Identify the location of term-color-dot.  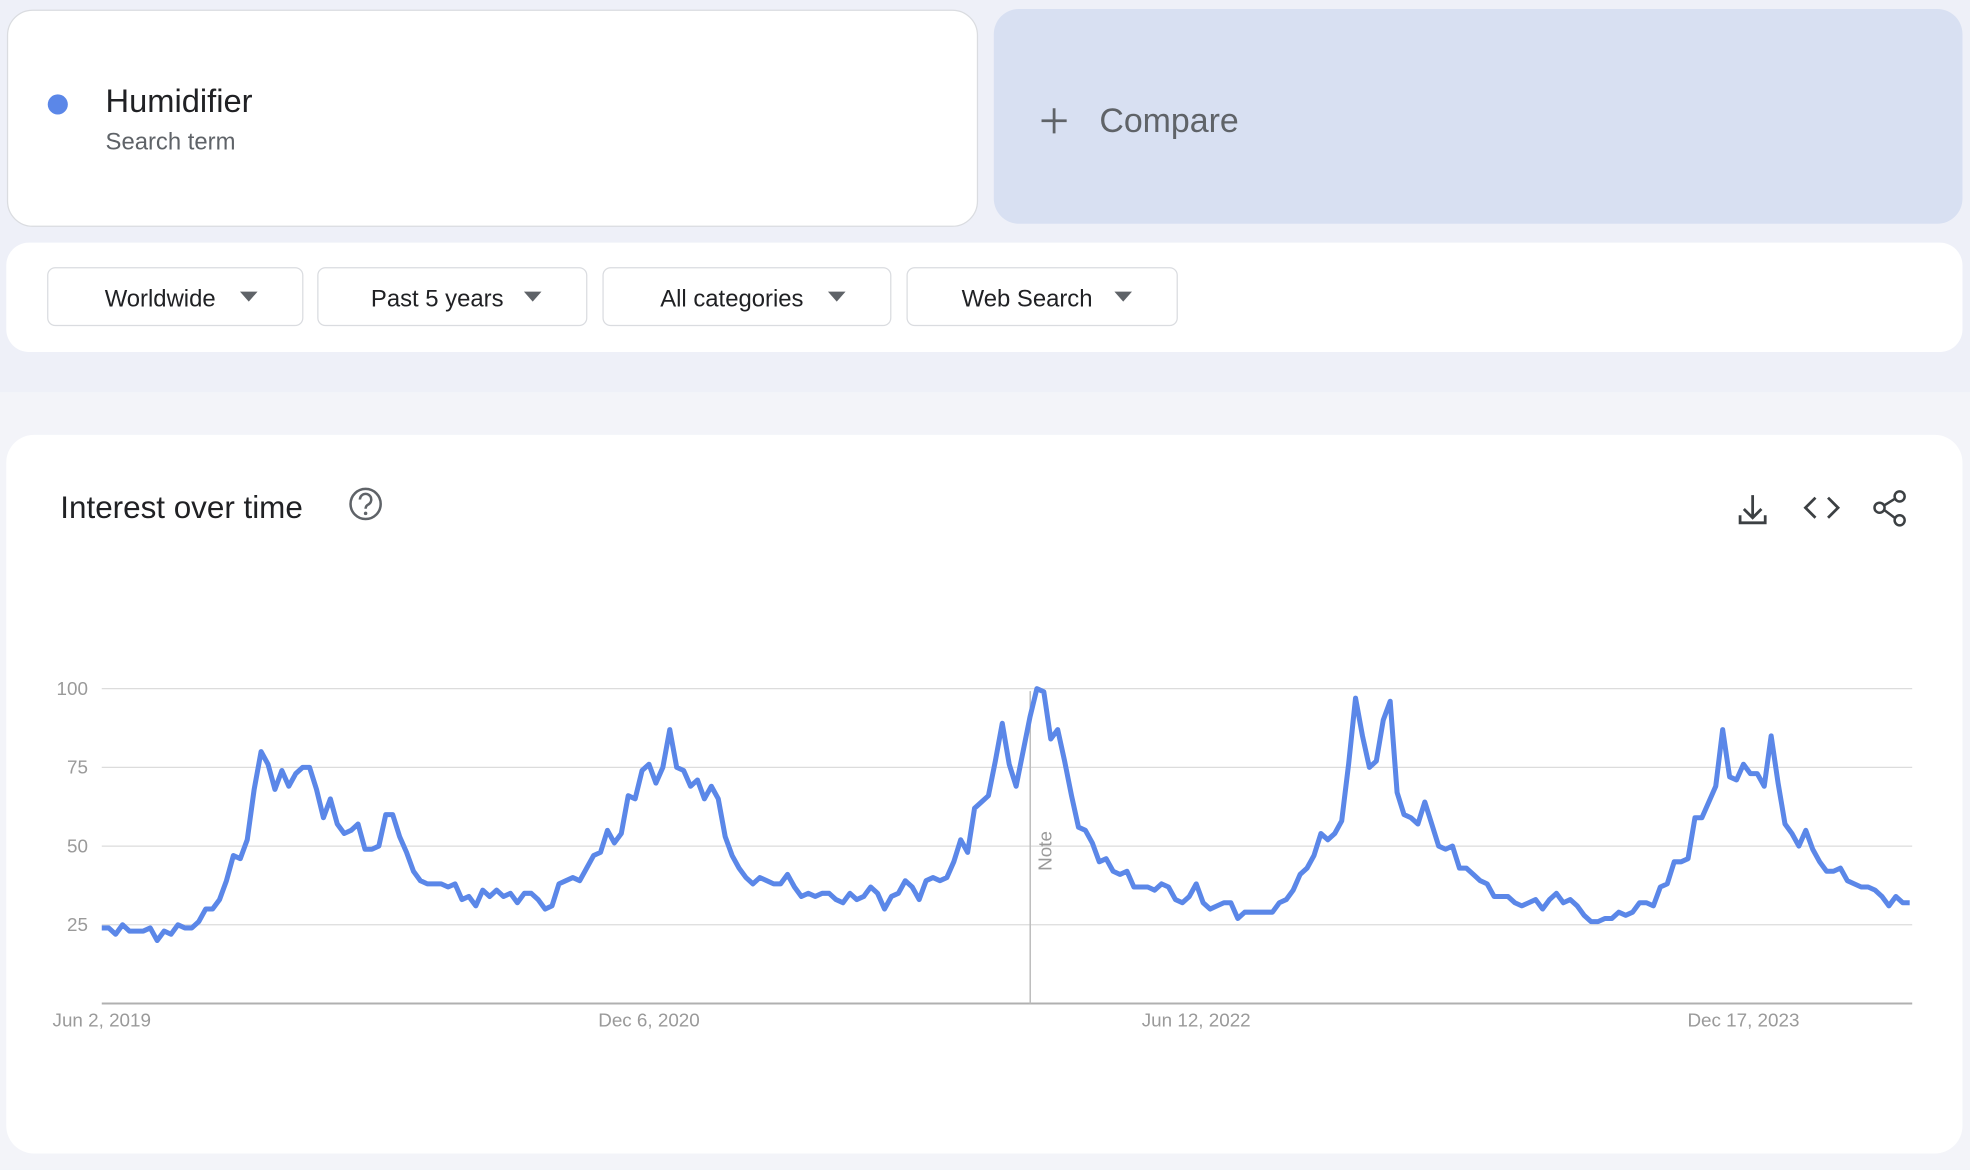
(57, 104).